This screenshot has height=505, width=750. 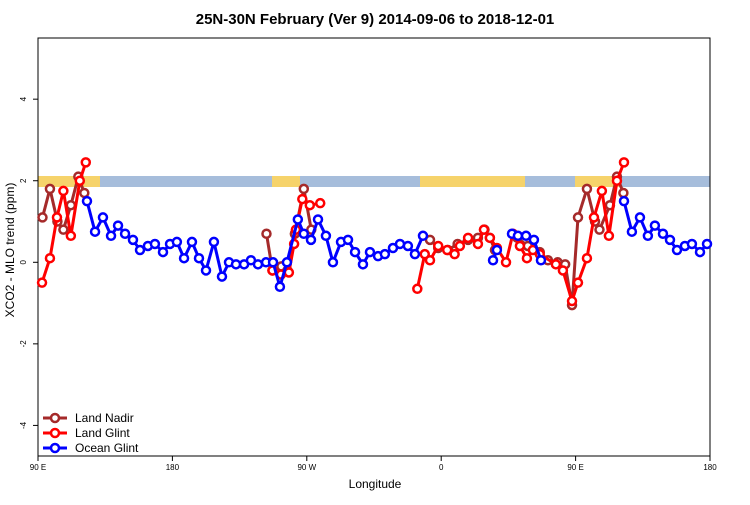 I want to click on legend-label: Land Glint, so click(x=102, y=433).